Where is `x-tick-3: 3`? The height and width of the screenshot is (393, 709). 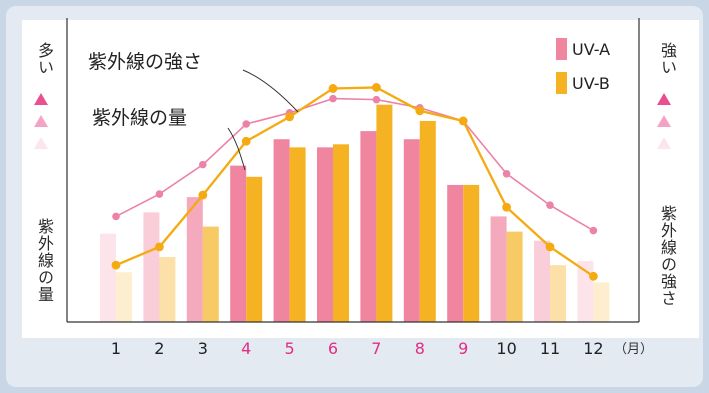
x-tick-3: 3 is located at coordinates (203, 348).